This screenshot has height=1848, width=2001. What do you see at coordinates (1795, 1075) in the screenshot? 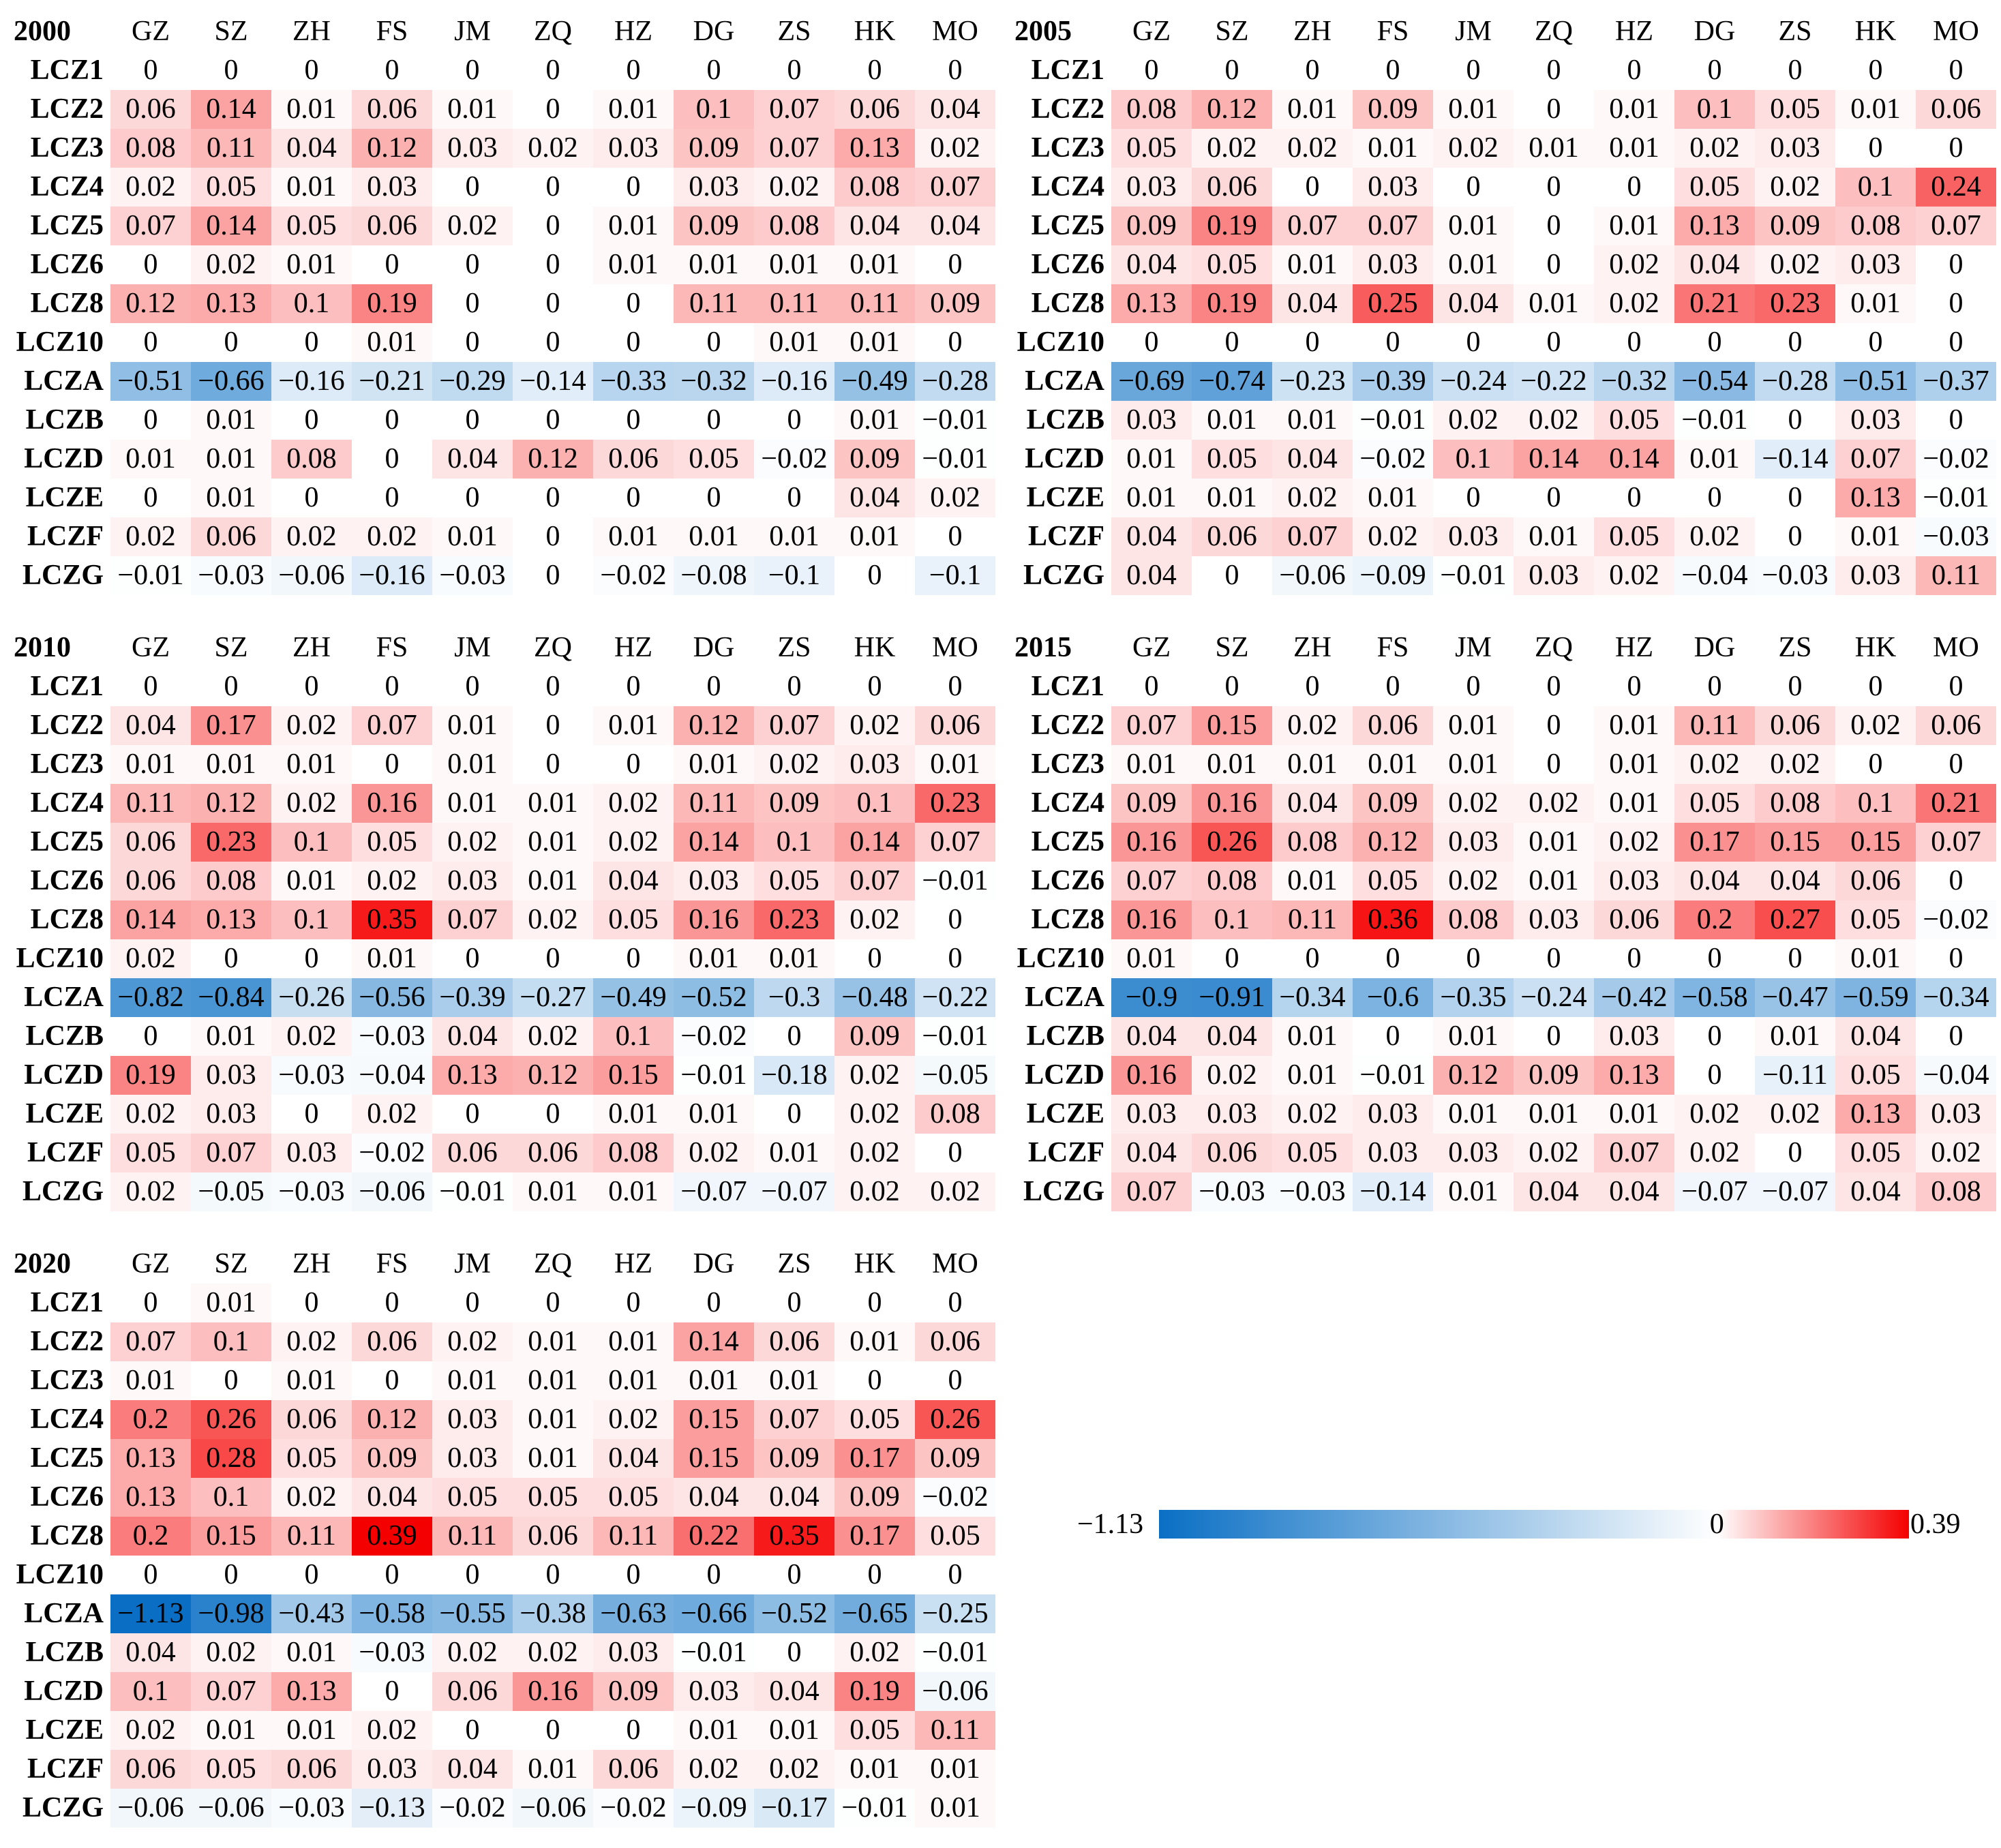
I see `heatmap-cell: −0.11` at bounding box center [1795, 1075].